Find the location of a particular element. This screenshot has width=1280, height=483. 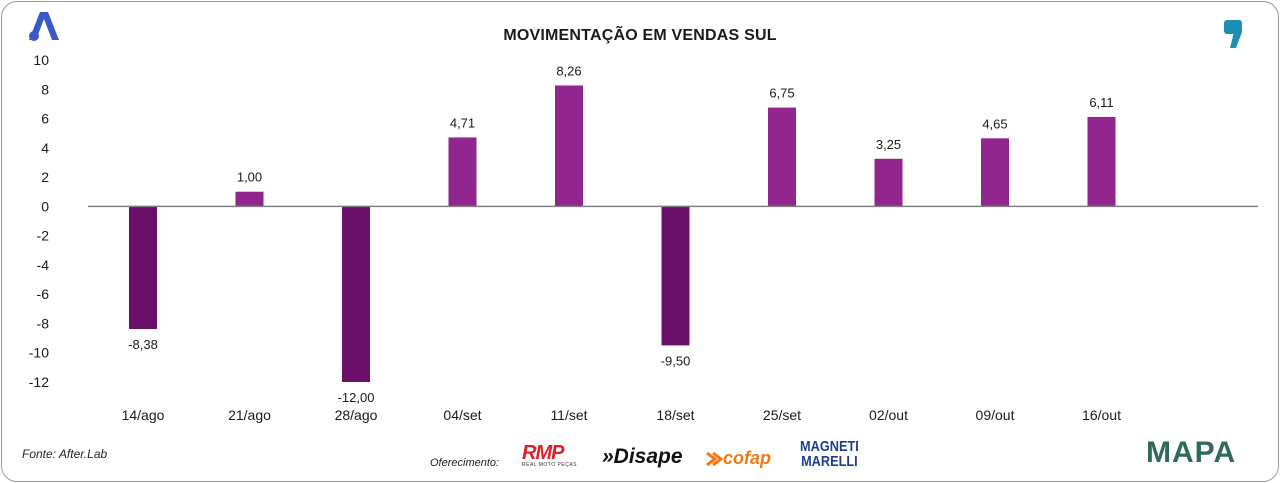

y-tick-label: 10 is located at coordinates (41, 60).